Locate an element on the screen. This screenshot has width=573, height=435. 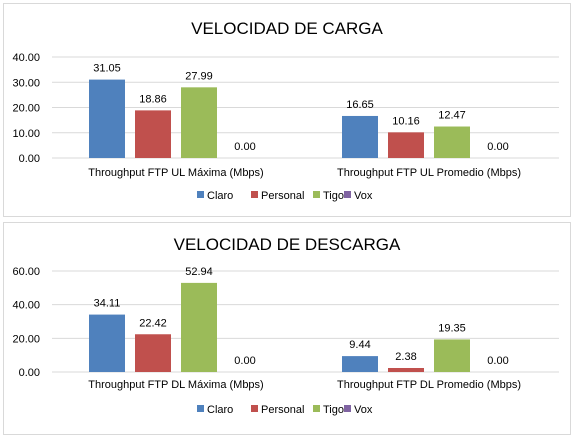
data-label: 9.44 is located at coordinates (359, 345).